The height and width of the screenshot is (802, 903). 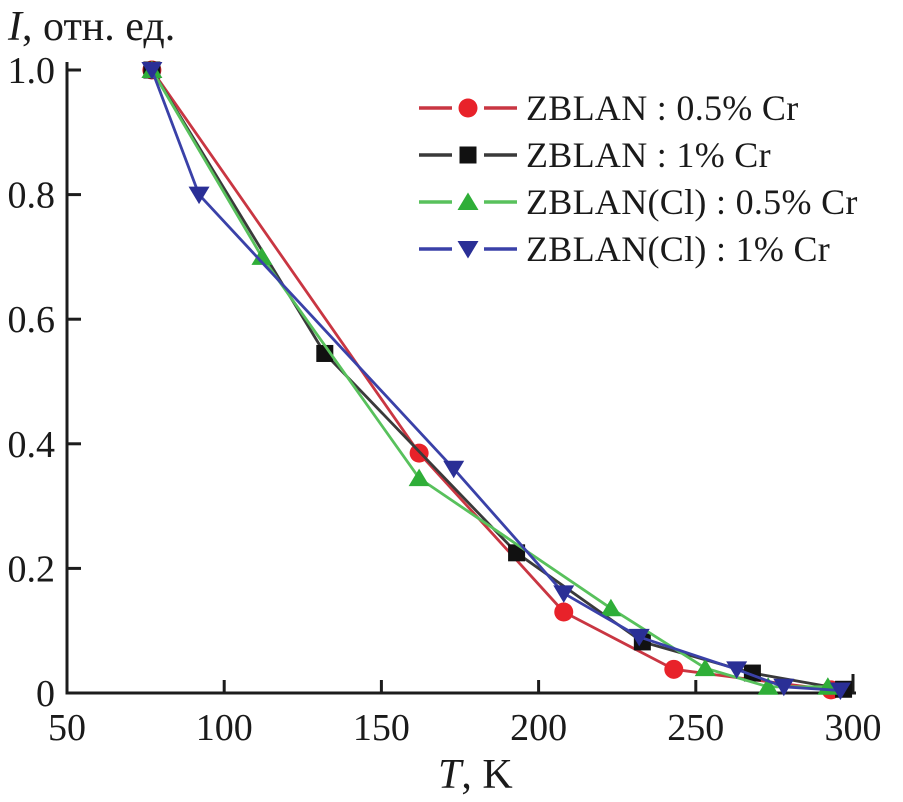 I want to click on y-tick-label: 0, so click(x=45, y=694).